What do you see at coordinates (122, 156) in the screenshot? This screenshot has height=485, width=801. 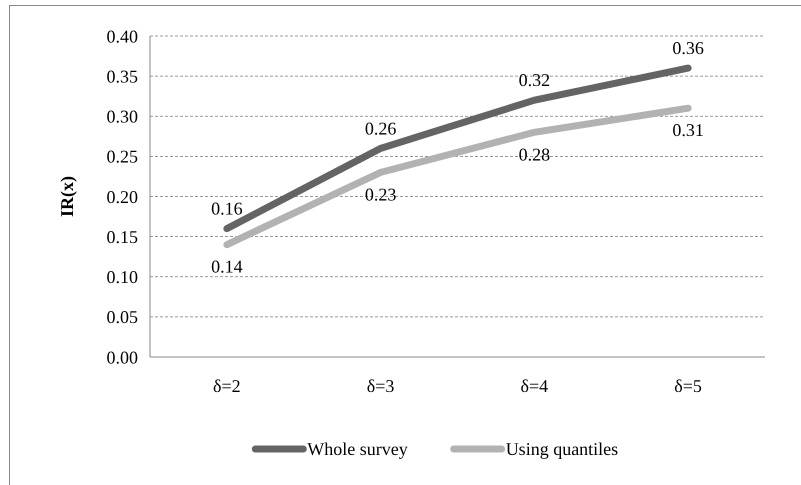 I see `y-tick-label: 0.25` at bounding box center [122, 156].